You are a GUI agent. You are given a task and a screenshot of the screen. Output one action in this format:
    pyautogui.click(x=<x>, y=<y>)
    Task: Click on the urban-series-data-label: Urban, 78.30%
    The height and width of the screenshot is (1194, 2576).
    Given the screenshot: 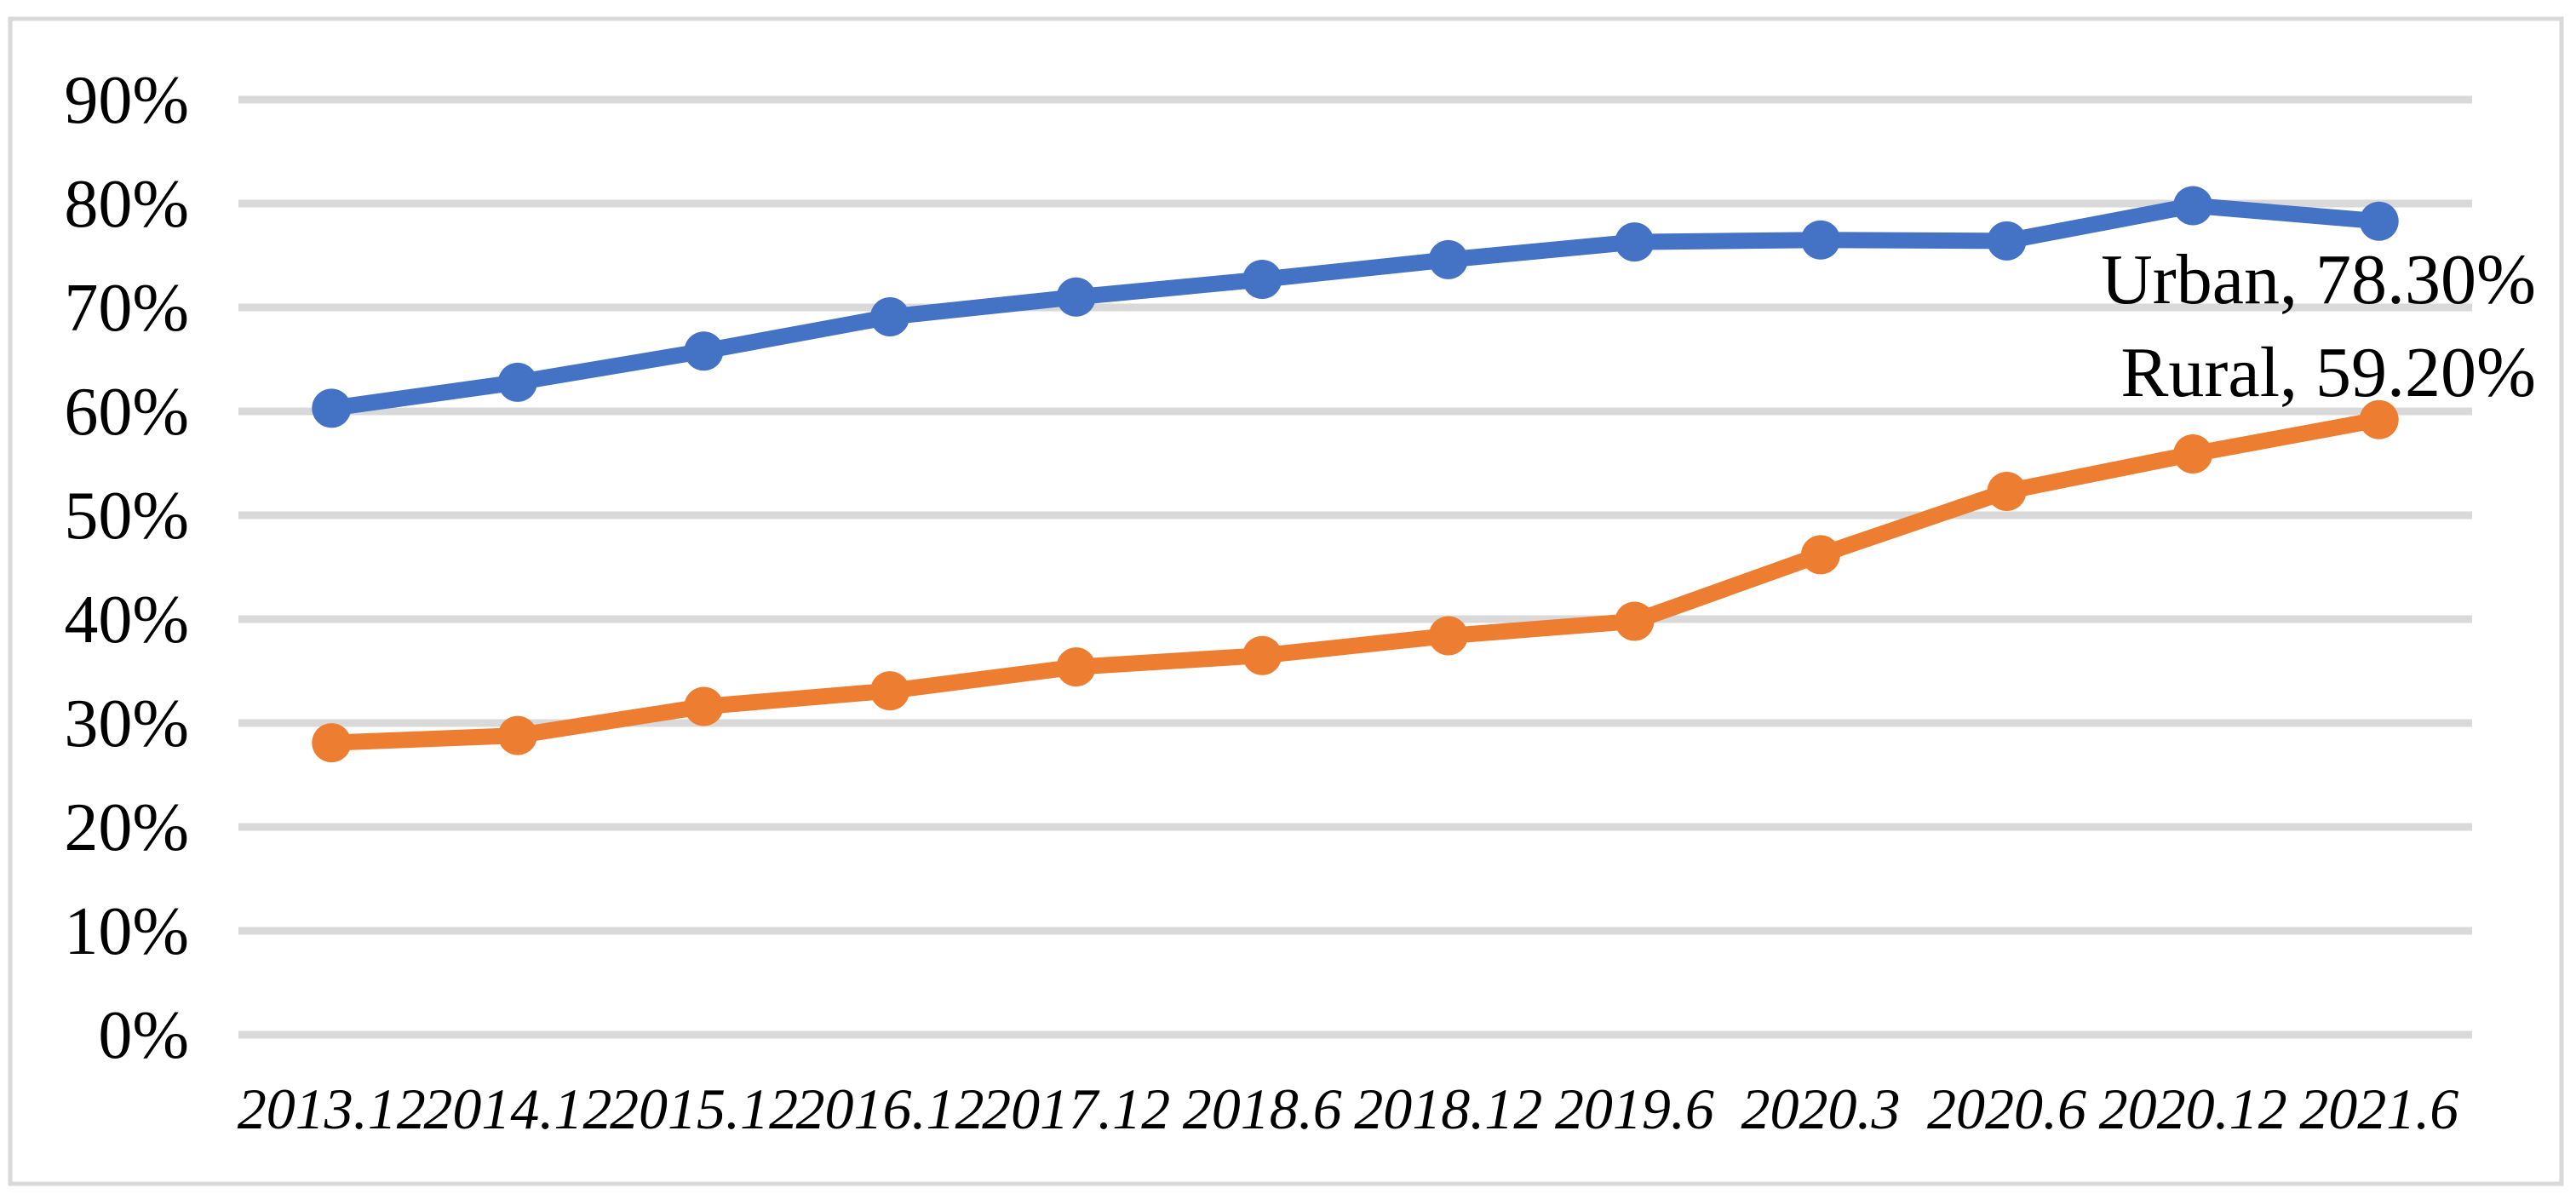 What is the action you would take?
    pyautogui.click(x=2318, y=279)
    